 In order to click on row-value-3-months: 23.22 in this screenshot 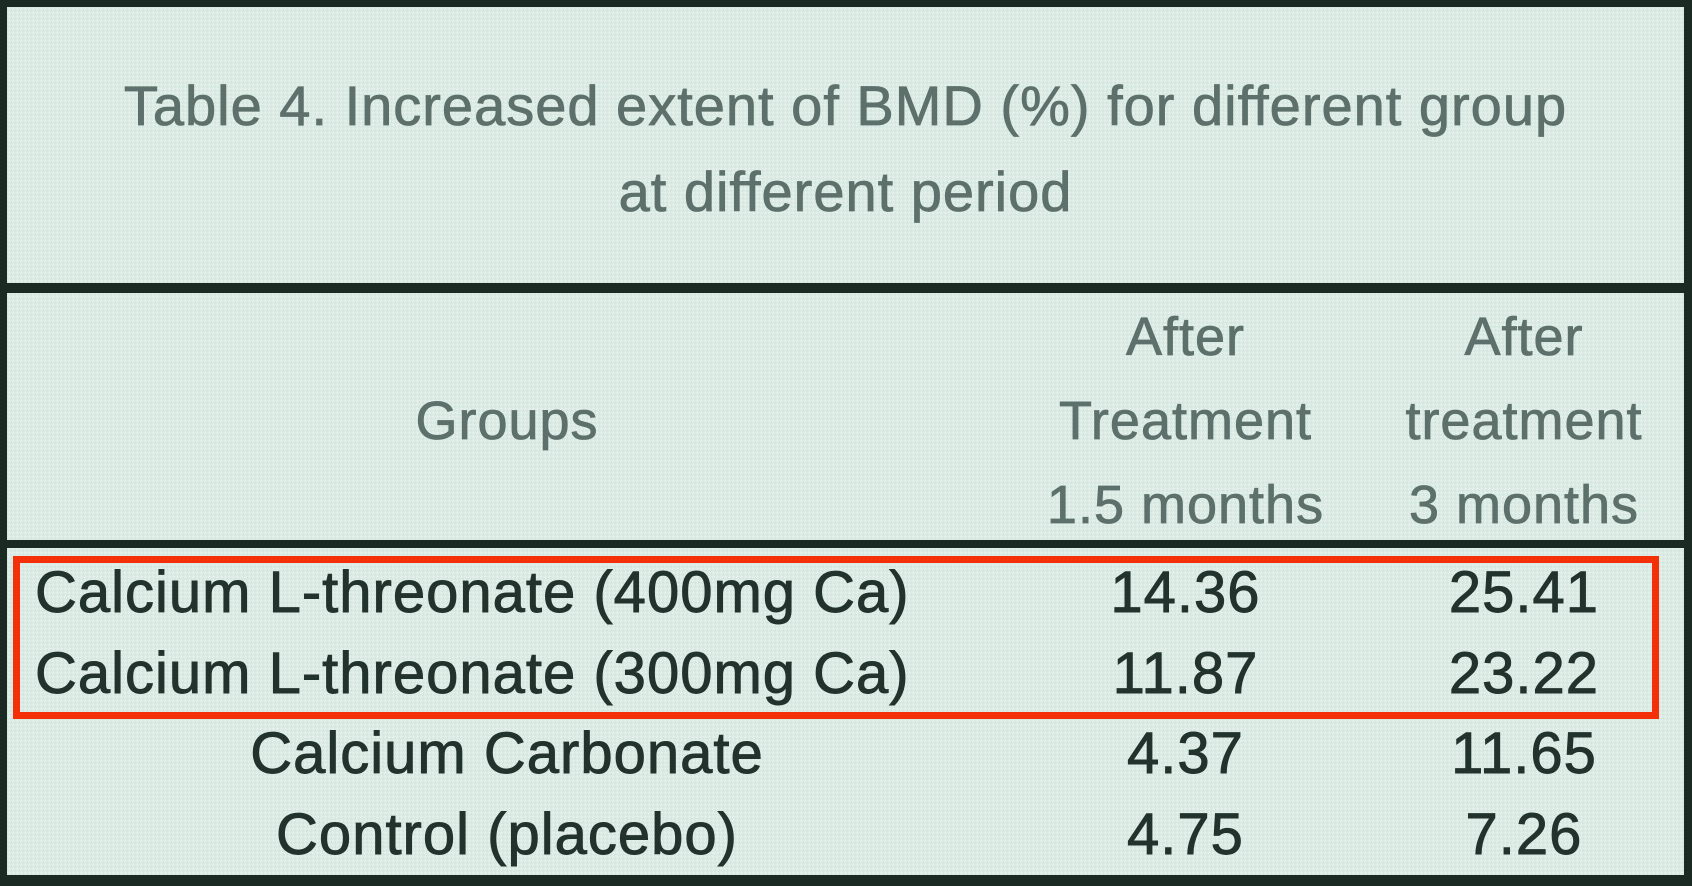, I will do `click(1524, 673)`.